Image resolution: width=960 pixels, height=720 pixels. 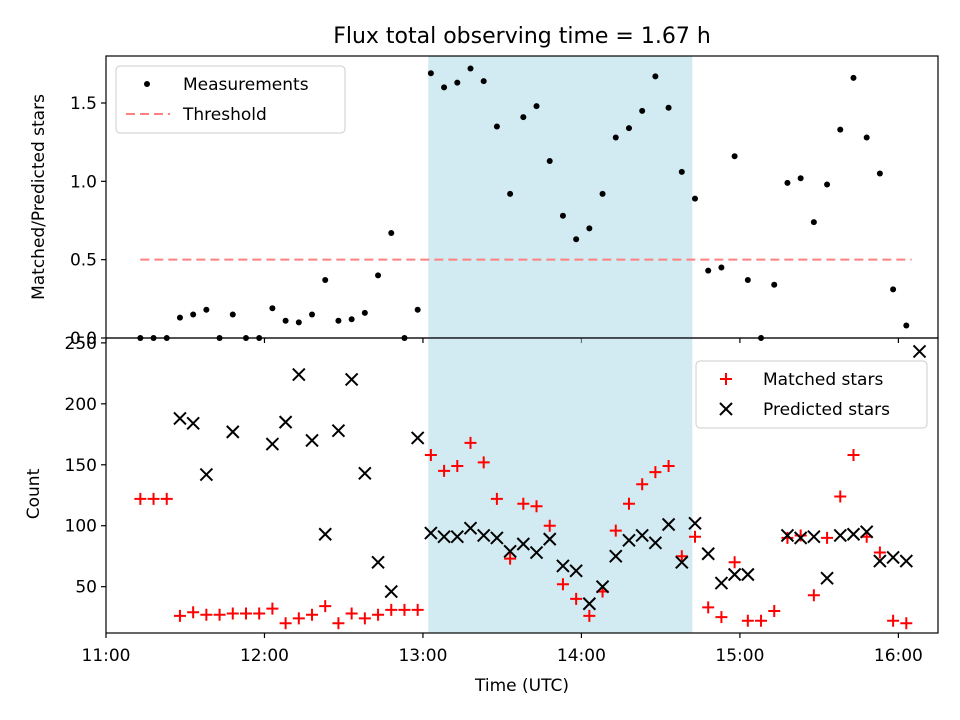 I want to click on x-tick-label: 13:00, so click(x=422, y=656).